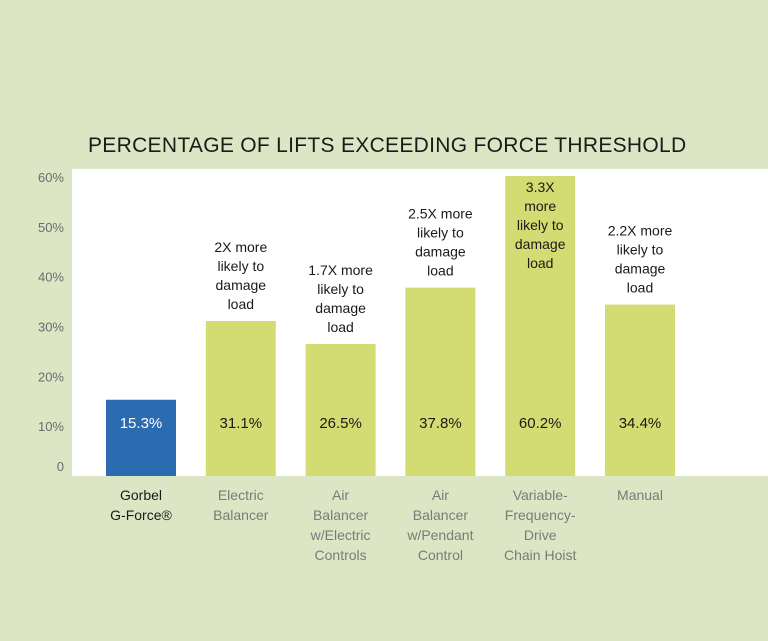  Describe the element at coordinates (141, 423) in the screenshot. I see `bar-value-label: 15.3%` at that location.